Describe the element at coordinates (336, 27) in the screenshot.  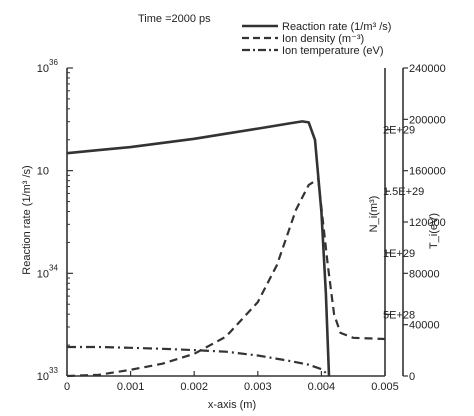
I see `legend-label-reaction-rate: Reaction rate (1/m³ /s)` at that location.